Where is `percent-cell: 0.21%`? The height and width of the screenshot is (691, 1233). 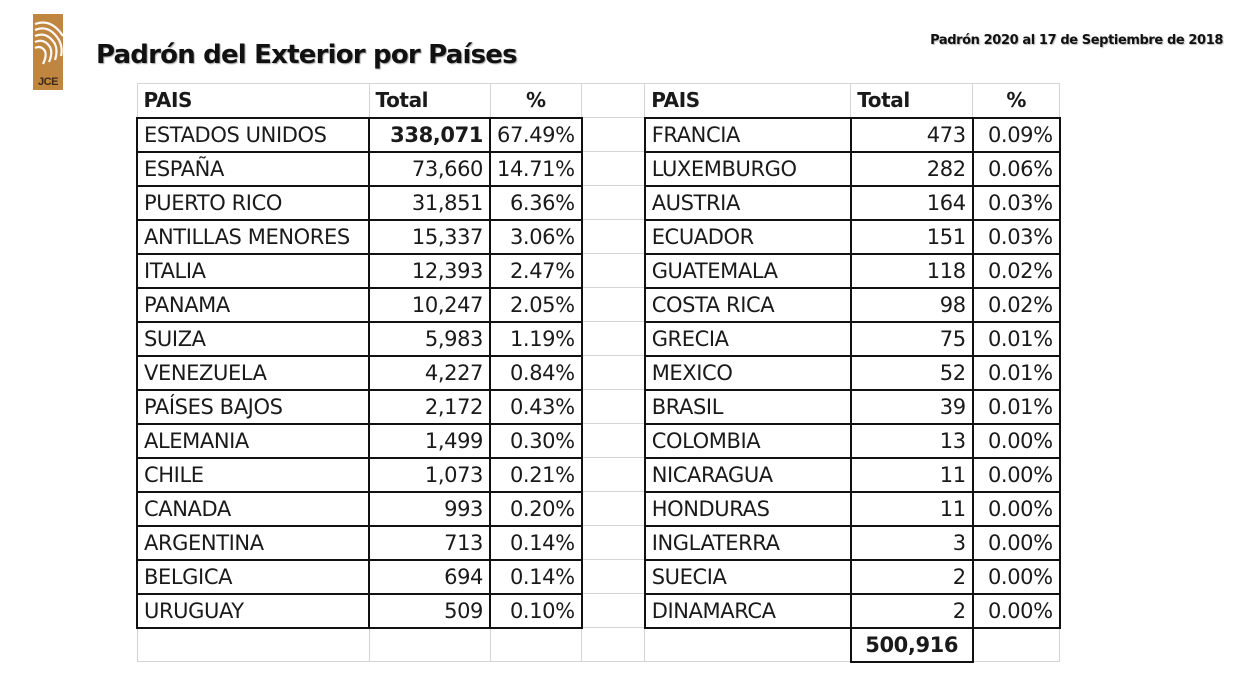
percent-cell: 0.21% is located at coordinates (536, 474).